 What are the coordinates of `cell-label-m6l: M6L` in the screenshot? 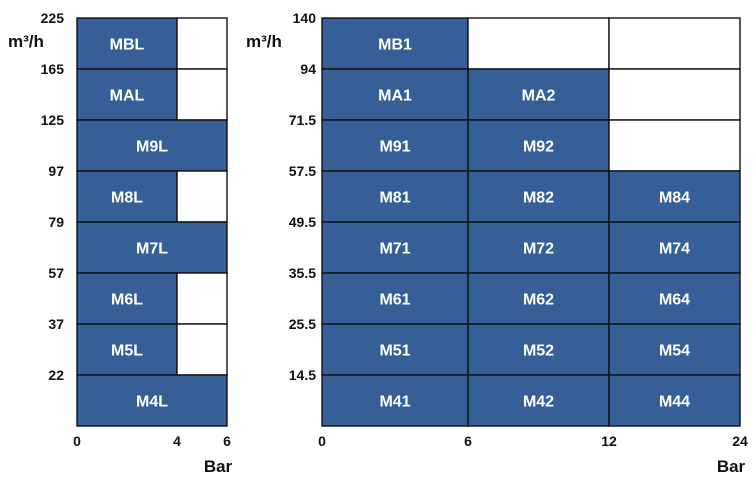 It's located at (127, 300).